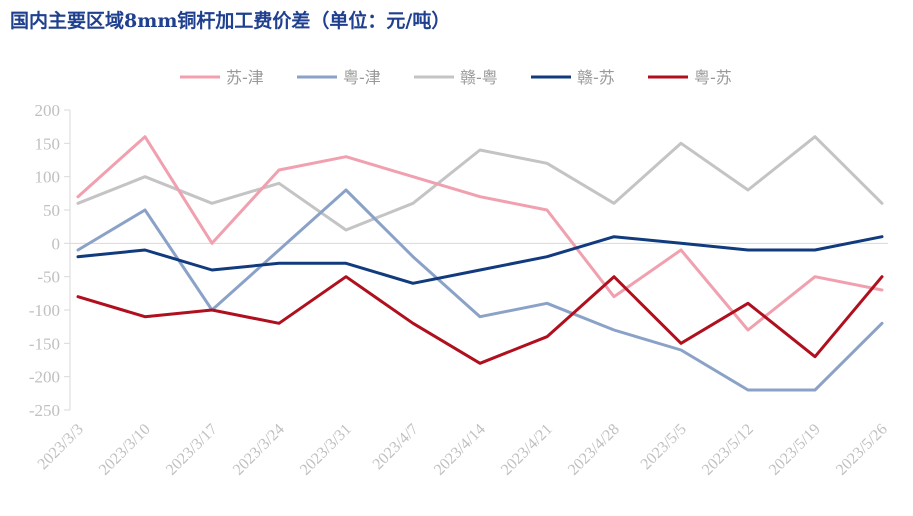 The height and width of the screenshot is (516, 913). I want to click on x-tick-label: 2023/3/17, so click(192, 450).